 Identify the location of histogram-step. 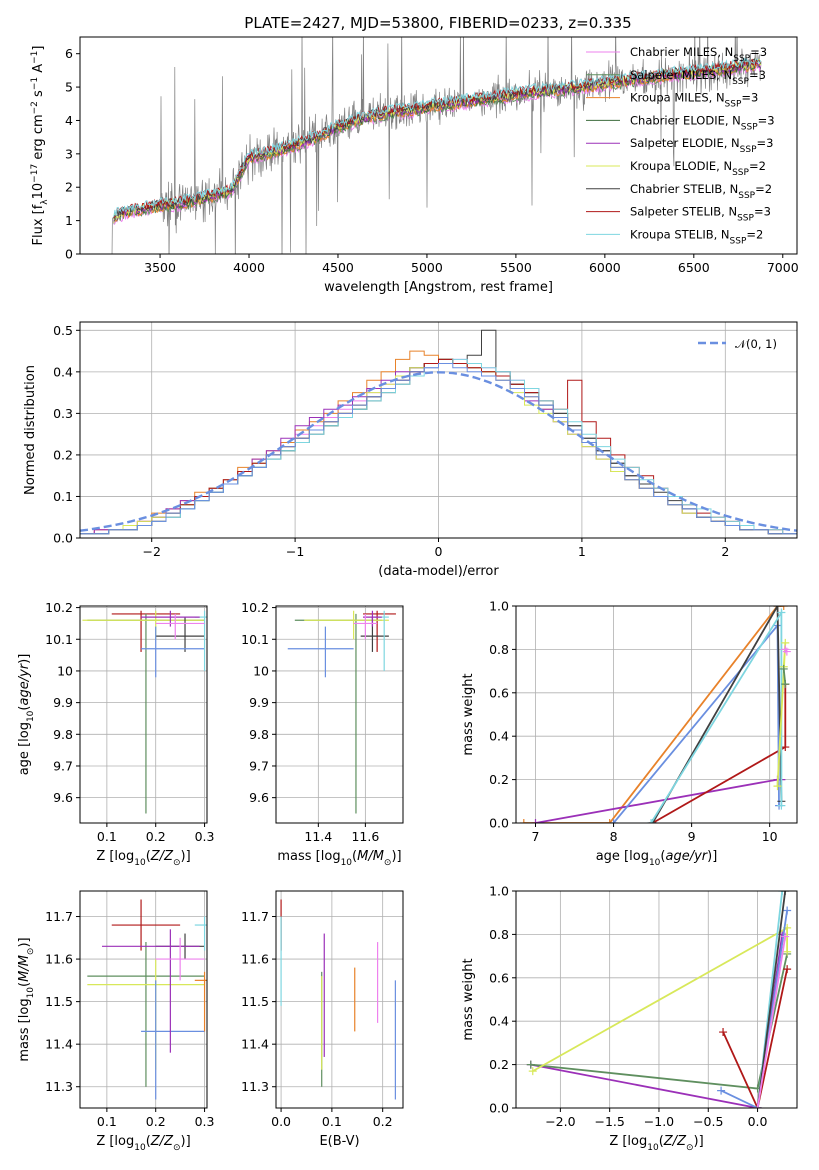
(438, 449).